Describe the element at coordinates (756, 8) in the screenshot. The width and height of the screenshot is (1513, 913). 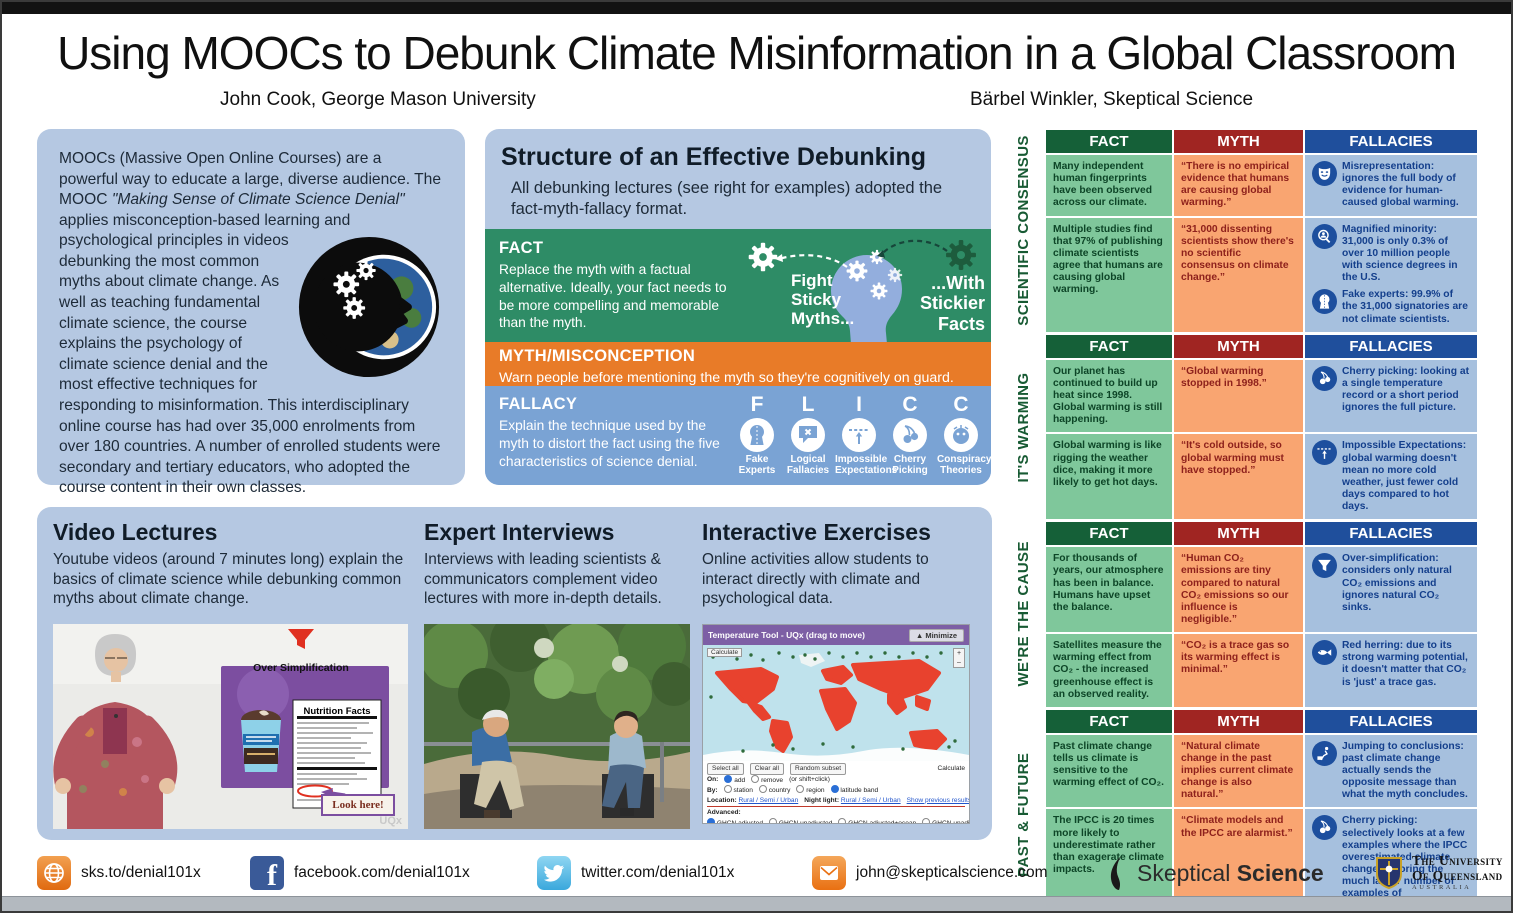
I see `top-black-bar` at that location.